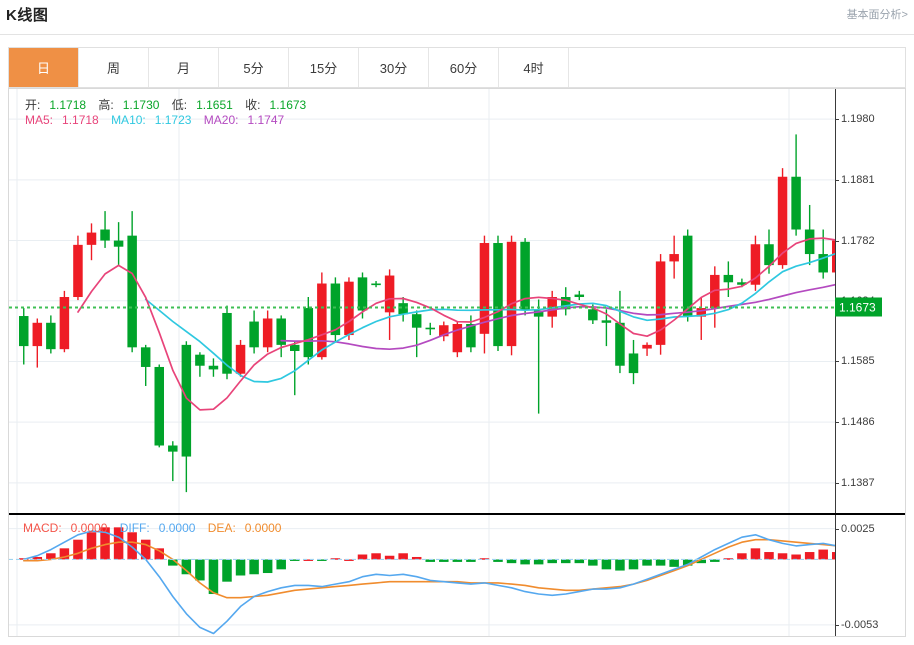  Describe the element at coordinates (855, 422) in the screenshot. I see `price-tick-5: 1.1486` at that location.